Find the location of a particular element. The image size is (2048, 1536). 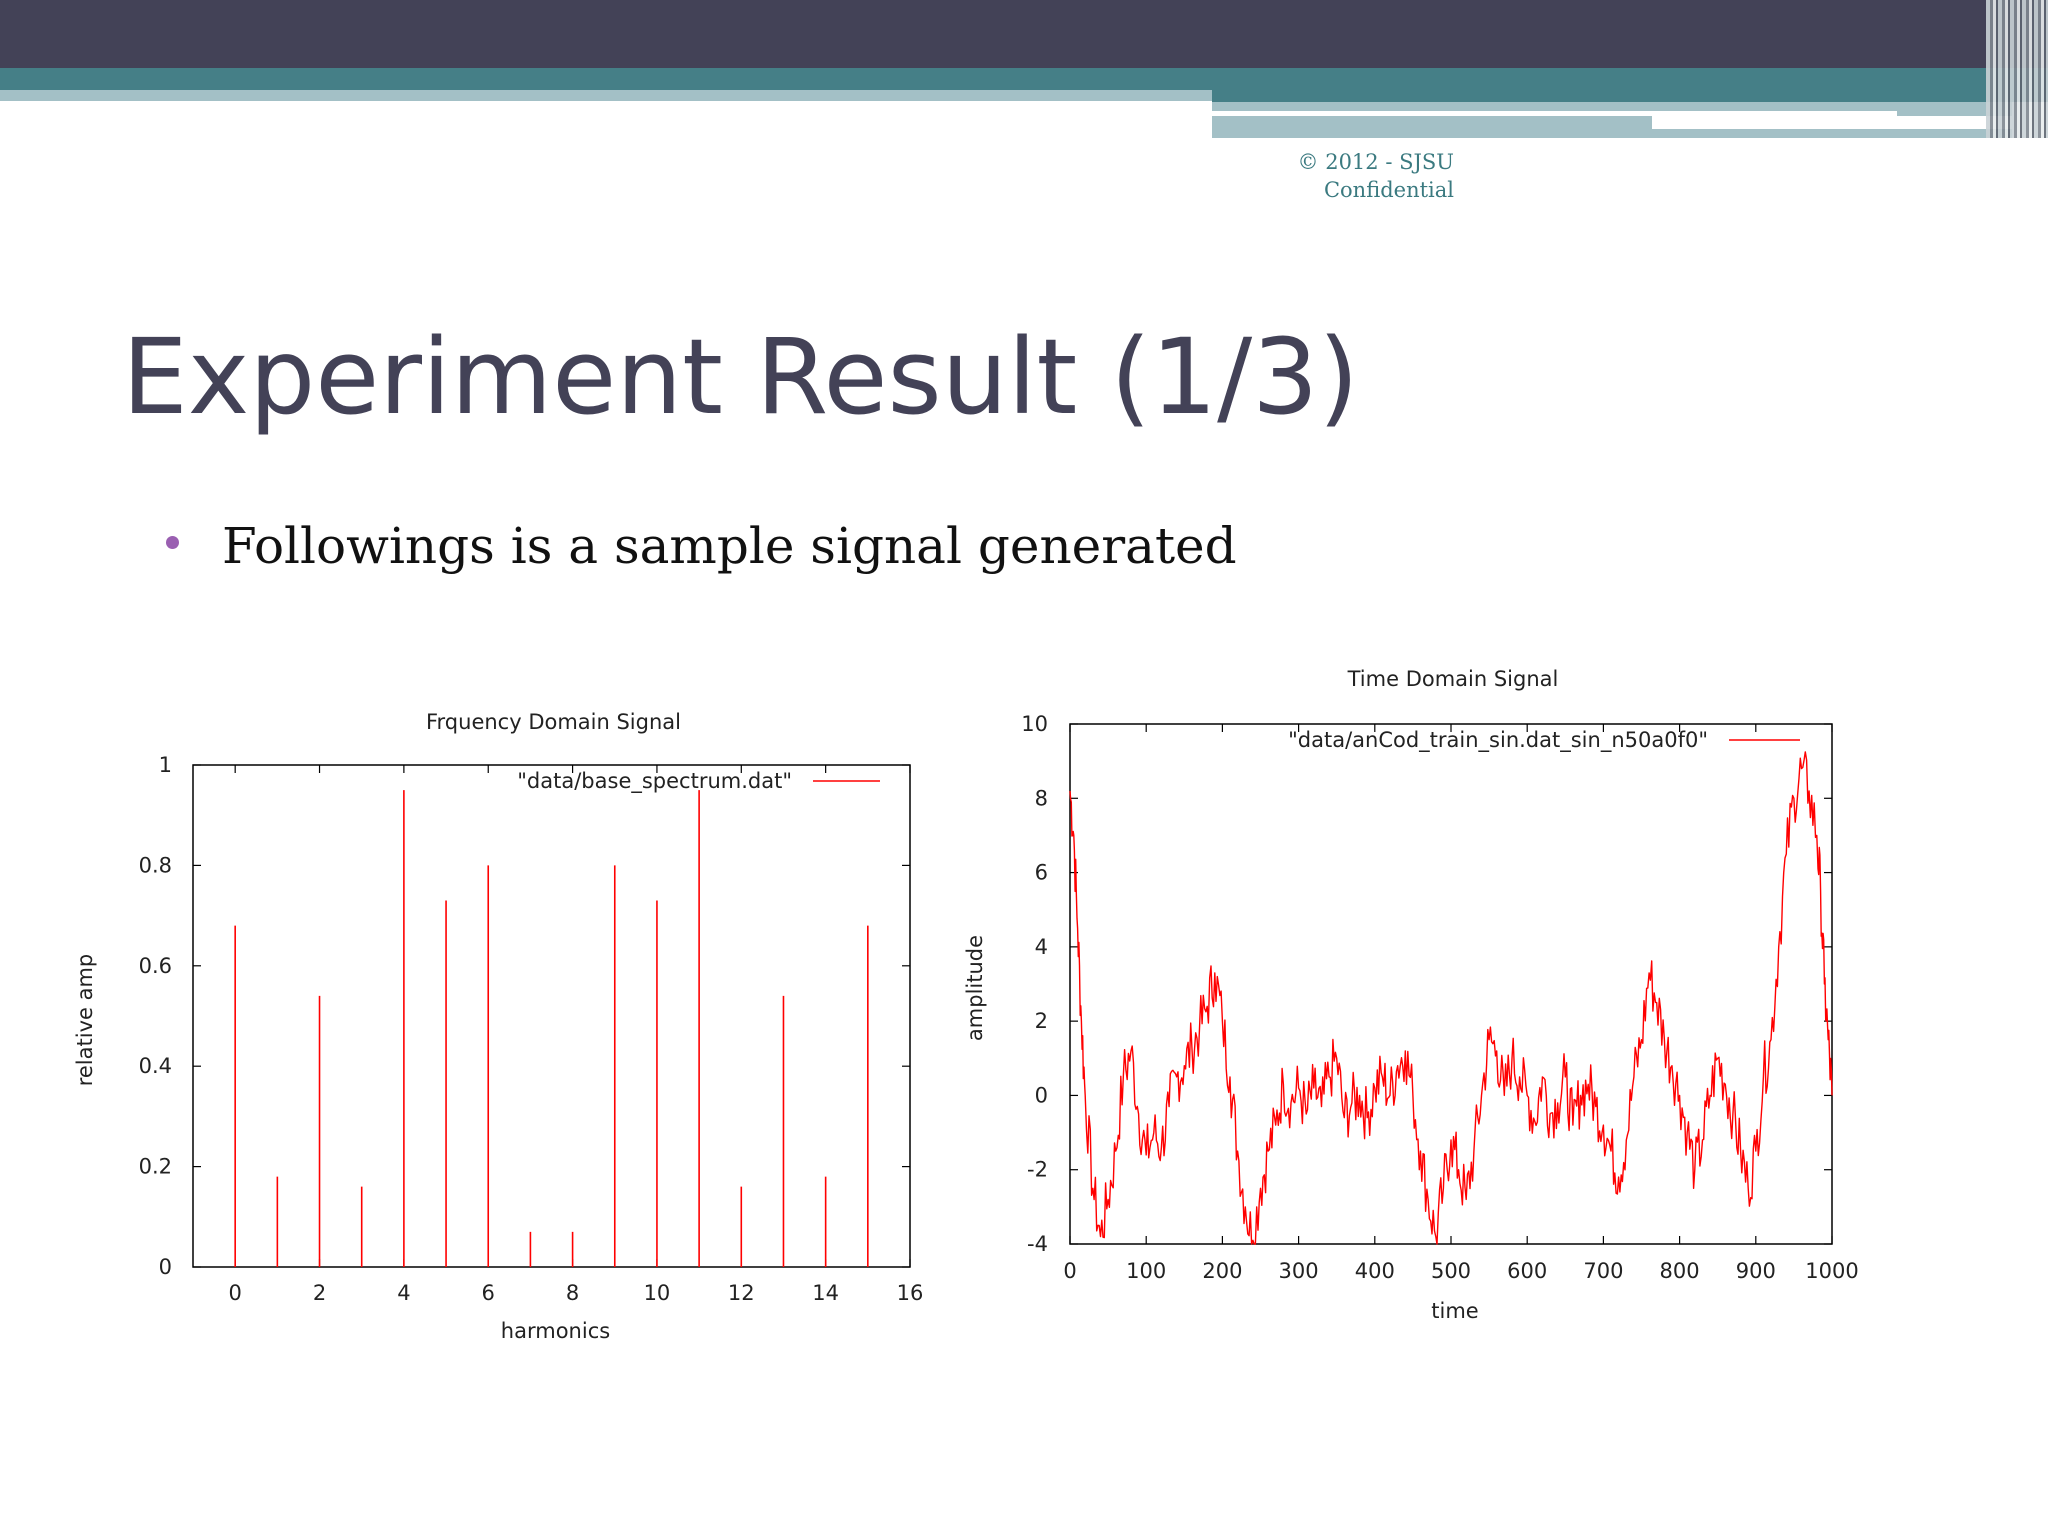

header-band-light is located at coordinates (606, 95).